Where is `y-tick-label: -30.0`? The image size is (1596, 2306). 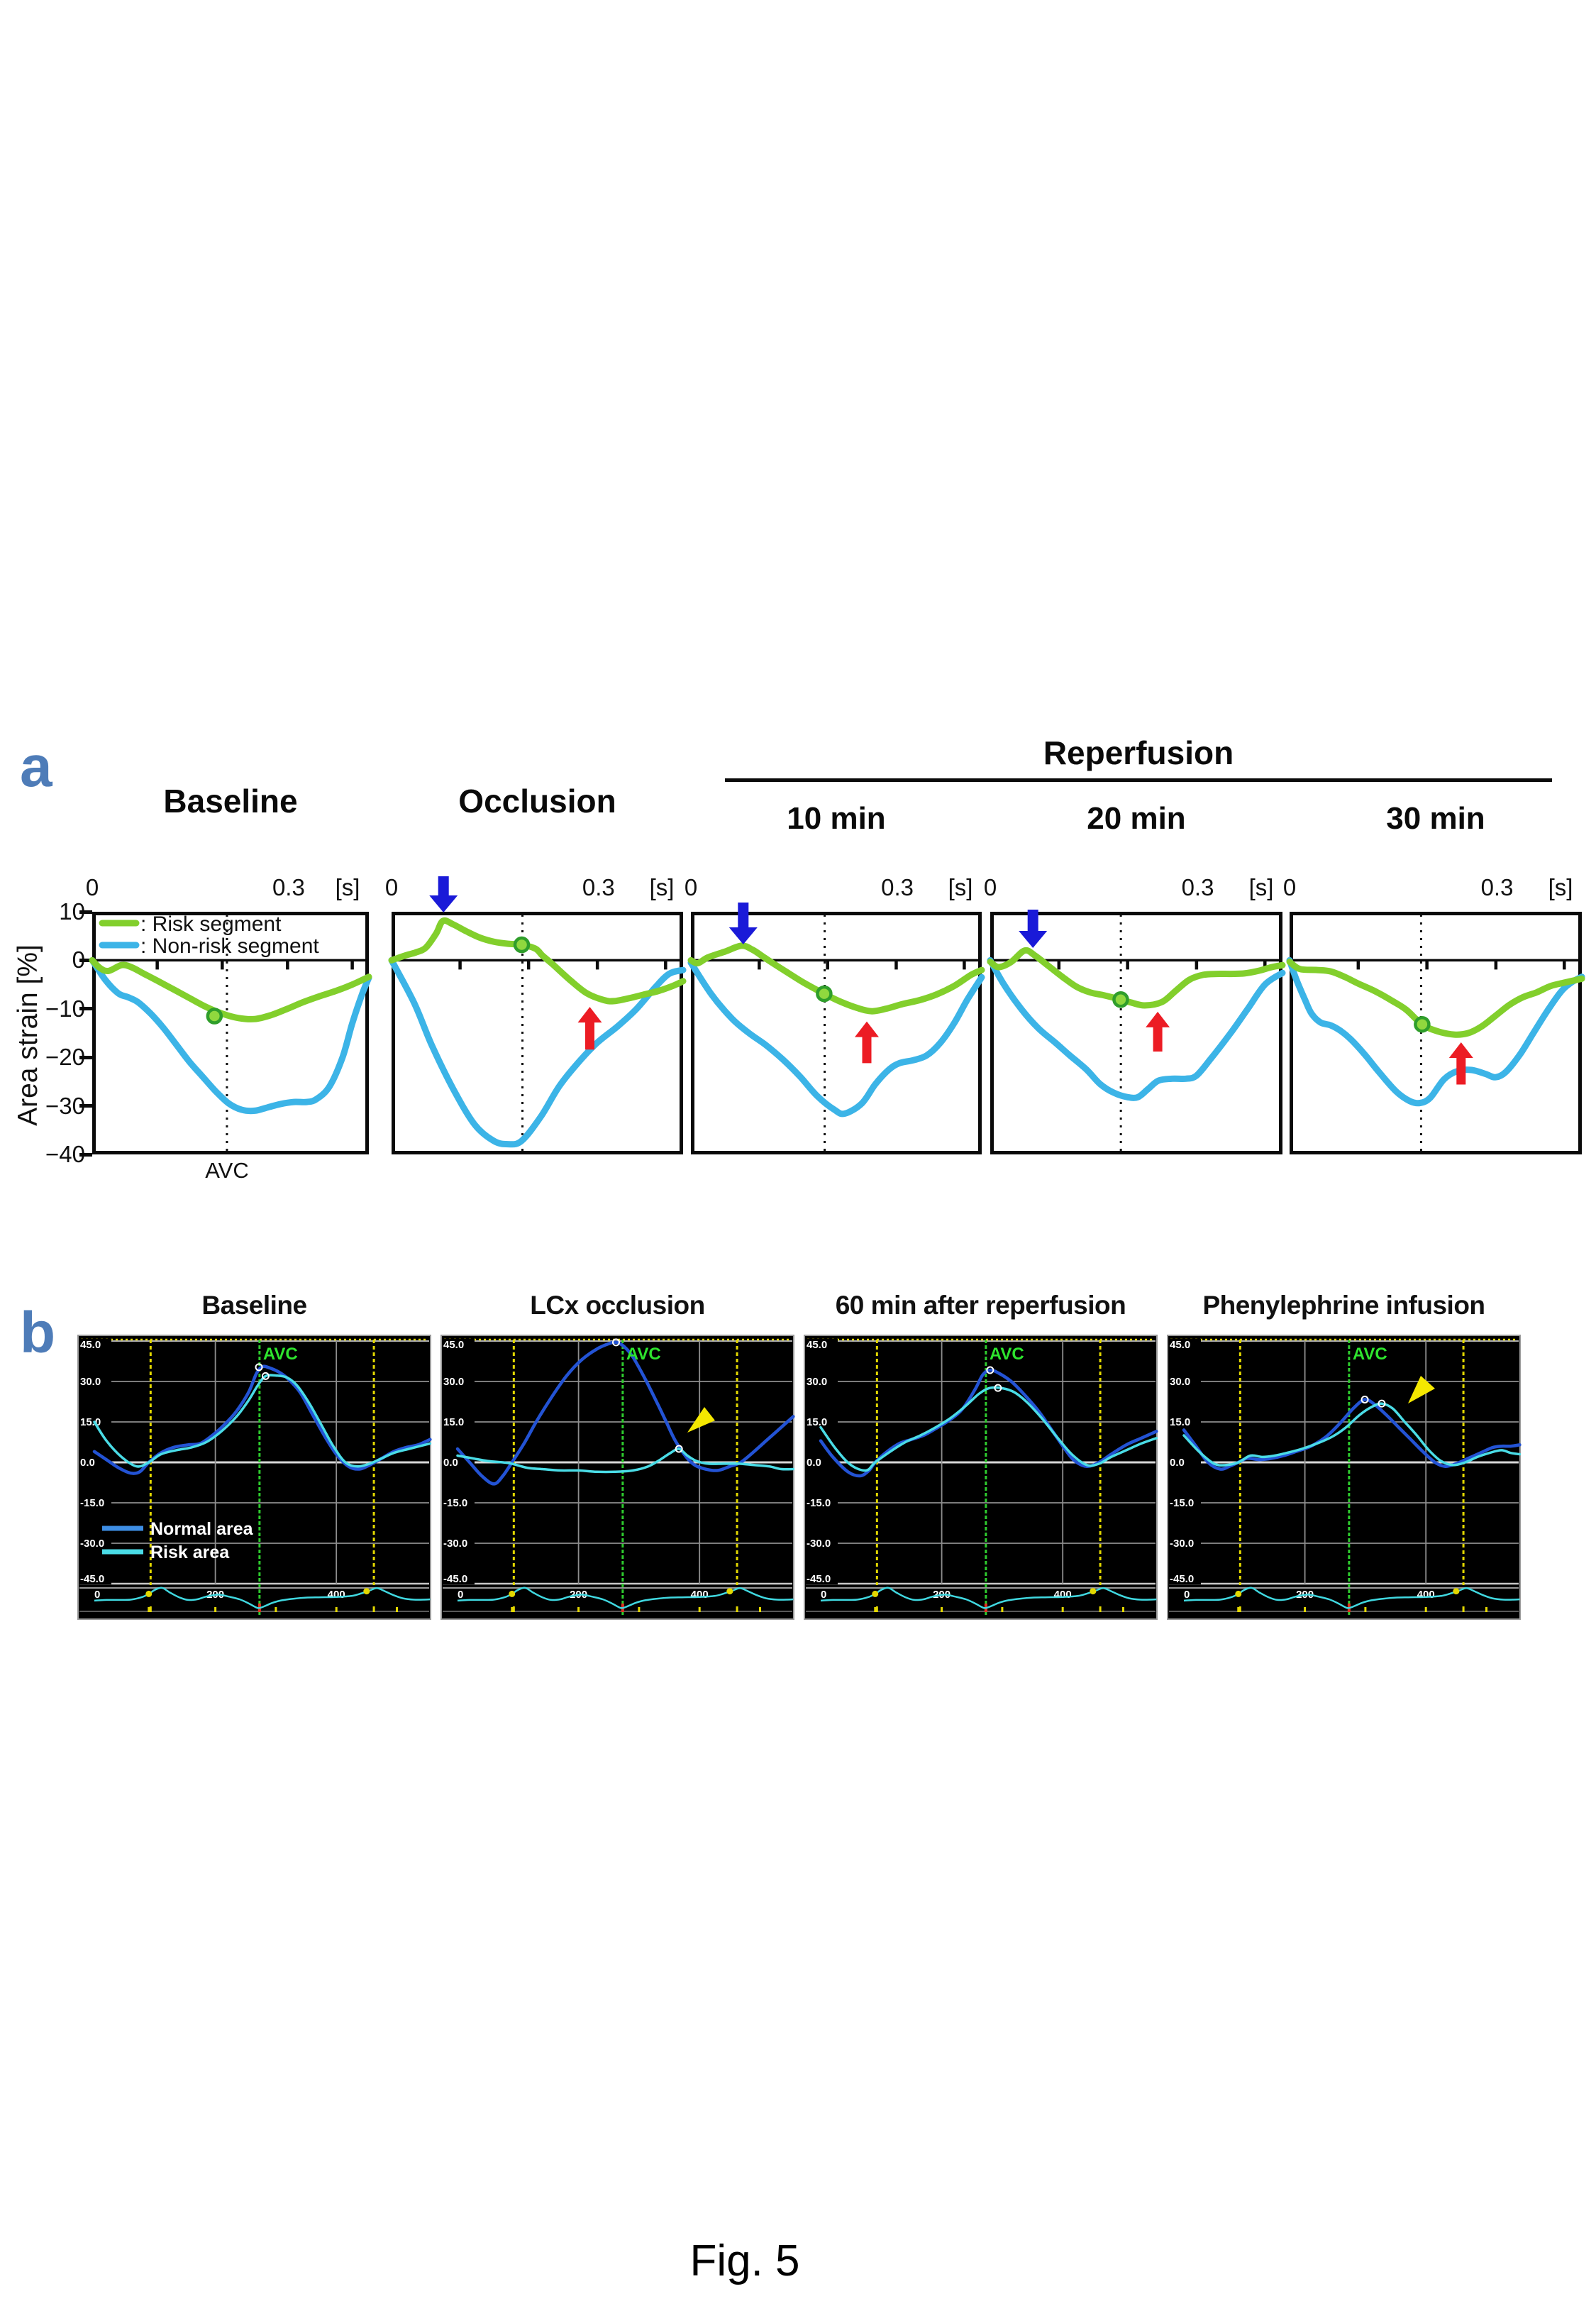
y-tick-label: -30.0 is located at coordinates (1182, 1544).